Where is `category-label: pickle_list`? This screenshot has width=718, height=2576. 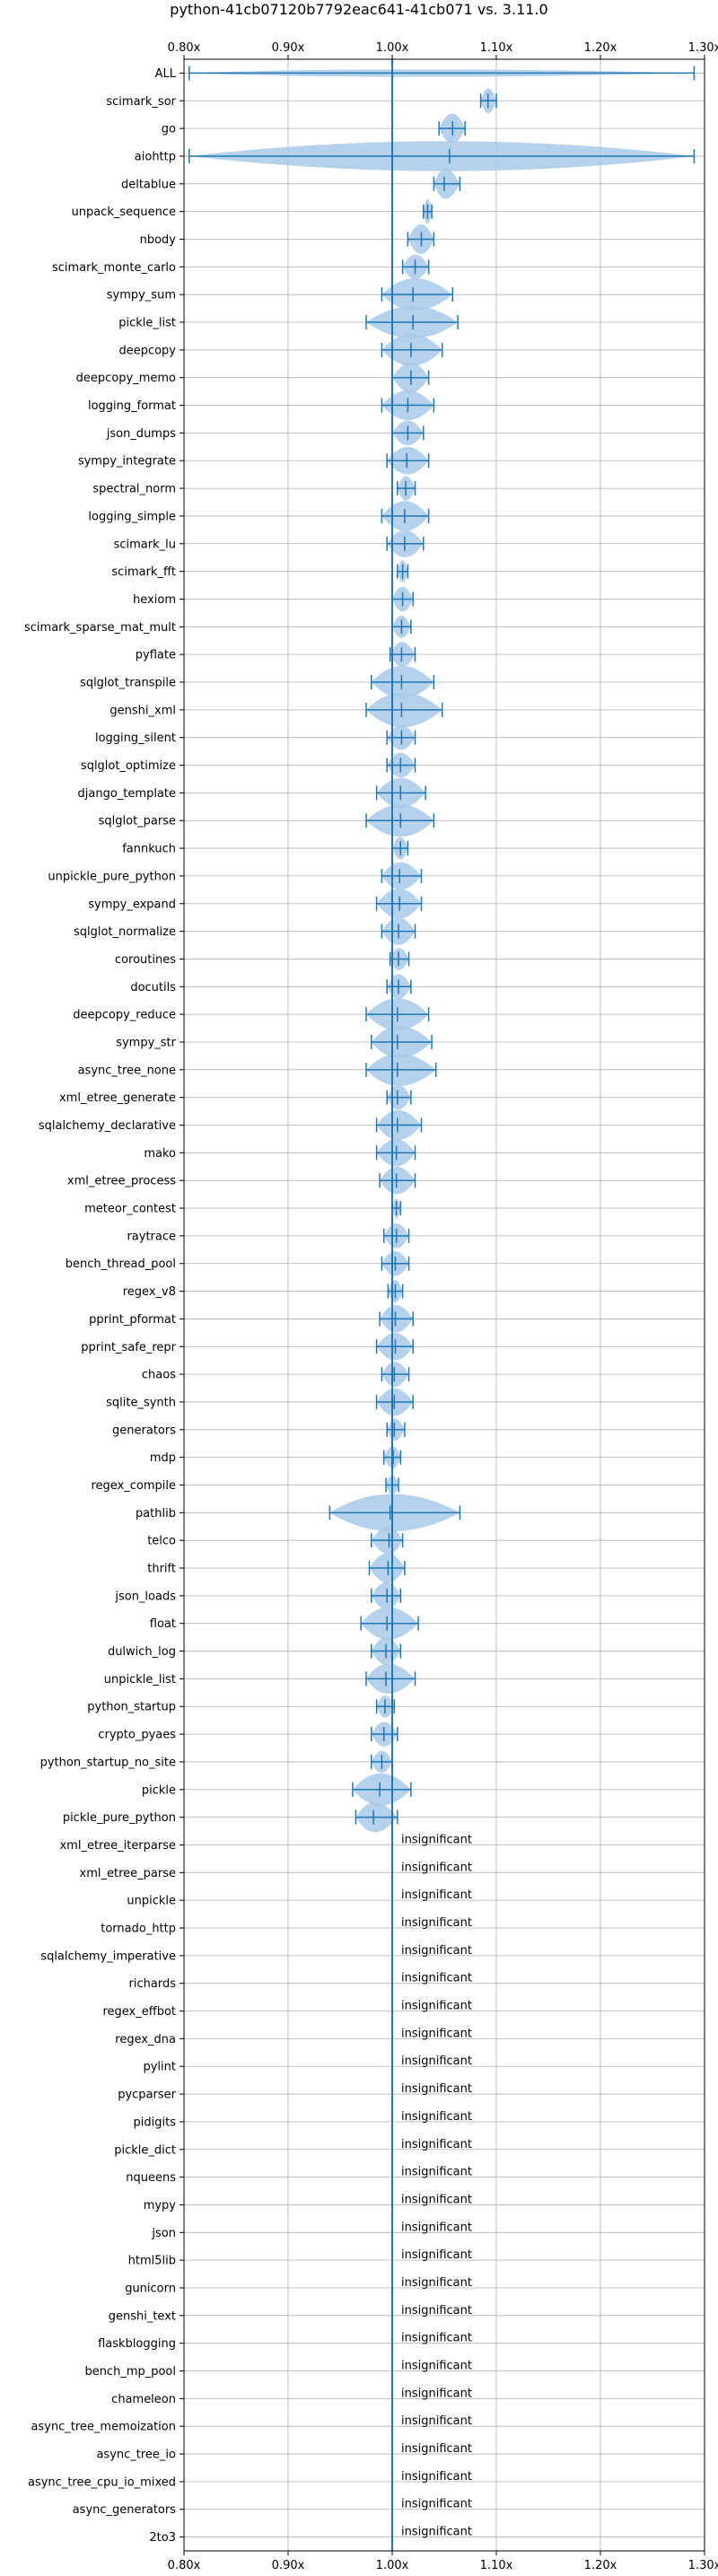 category-label: pickle_list is located at coordinates (147, 323).